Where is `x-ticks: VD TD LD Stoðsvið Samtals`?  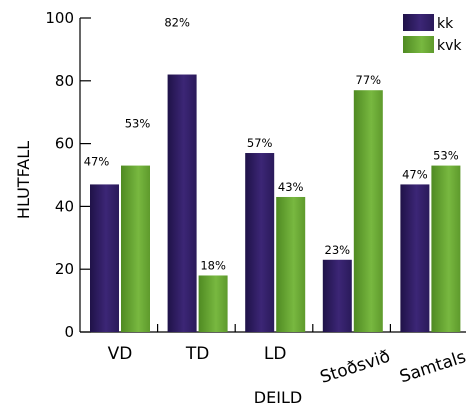 x-ticks: VD TD LD Stoðsvið Samtals is located at coordinates (288, 356).